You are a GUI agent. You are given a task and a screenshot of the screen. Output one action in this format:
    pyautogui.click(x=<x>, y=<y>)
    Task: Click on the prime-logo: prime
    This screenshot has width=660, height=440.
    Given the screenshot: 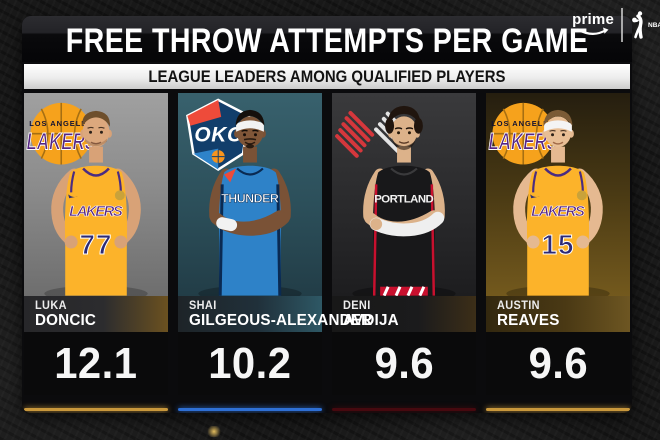 What is the action you would take?
    pyautogui.click(x=593, y=24)
    